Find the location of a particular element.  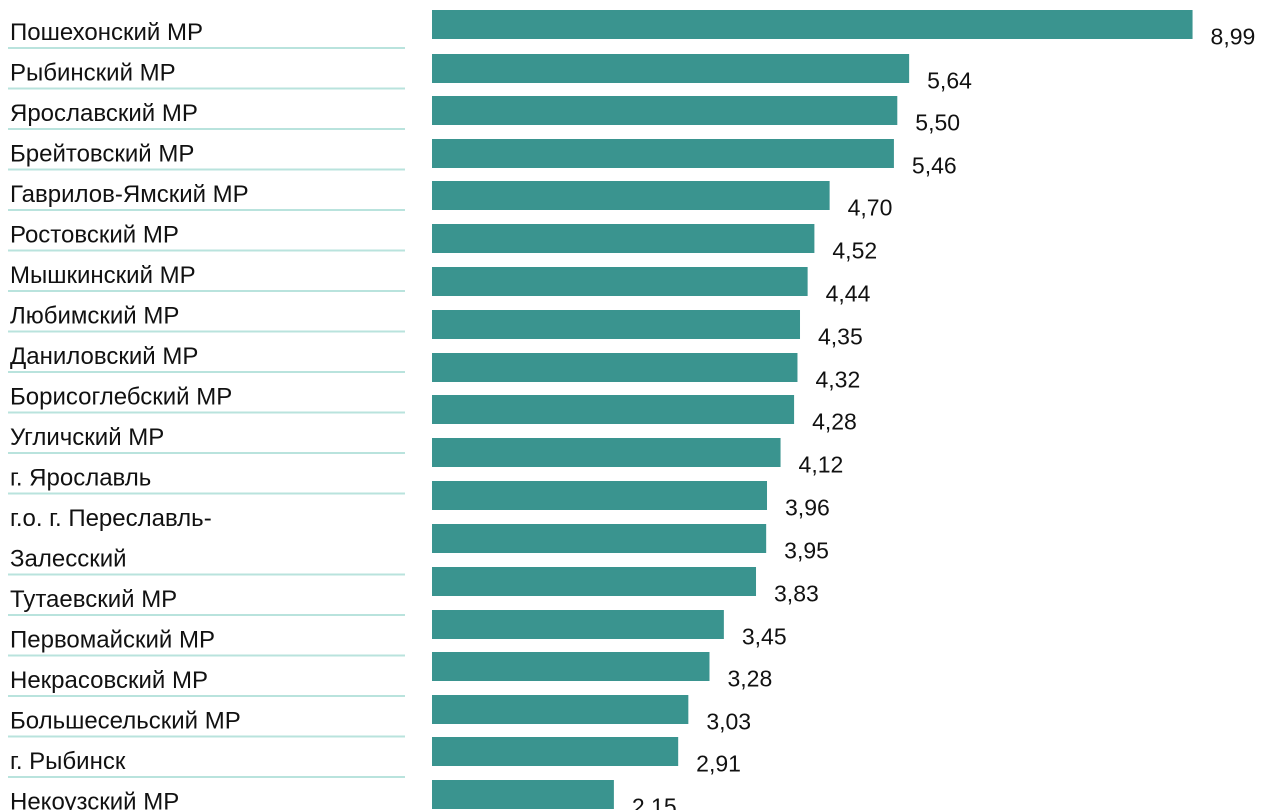

category-label: Первомайский МР is located at coordinates (112, 640).